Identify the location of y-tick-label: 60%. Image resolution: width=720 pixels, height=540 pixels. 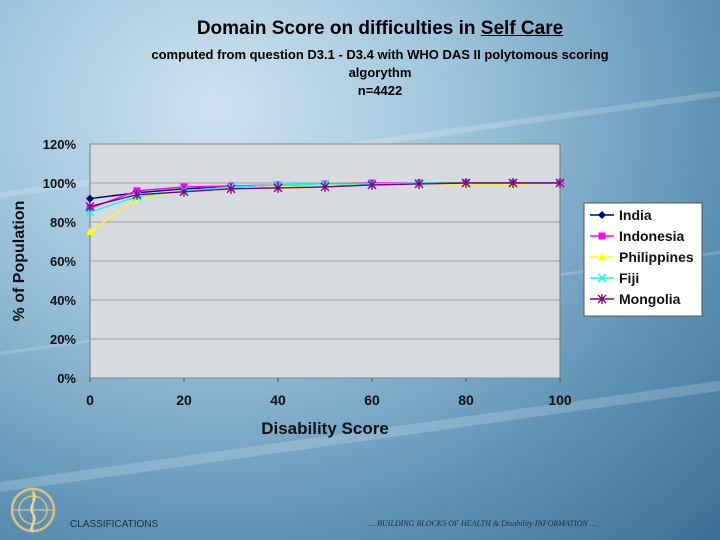
(63, 261).